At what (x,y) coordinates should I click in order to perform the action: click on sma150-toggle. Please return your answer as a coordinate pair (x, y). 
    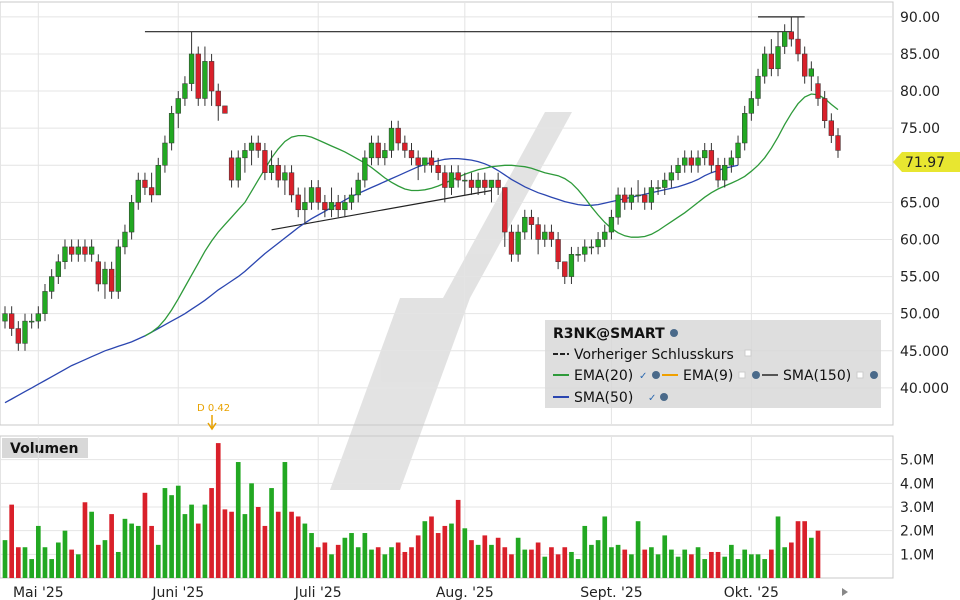
    Looking at the image, I should click on (860, 375).